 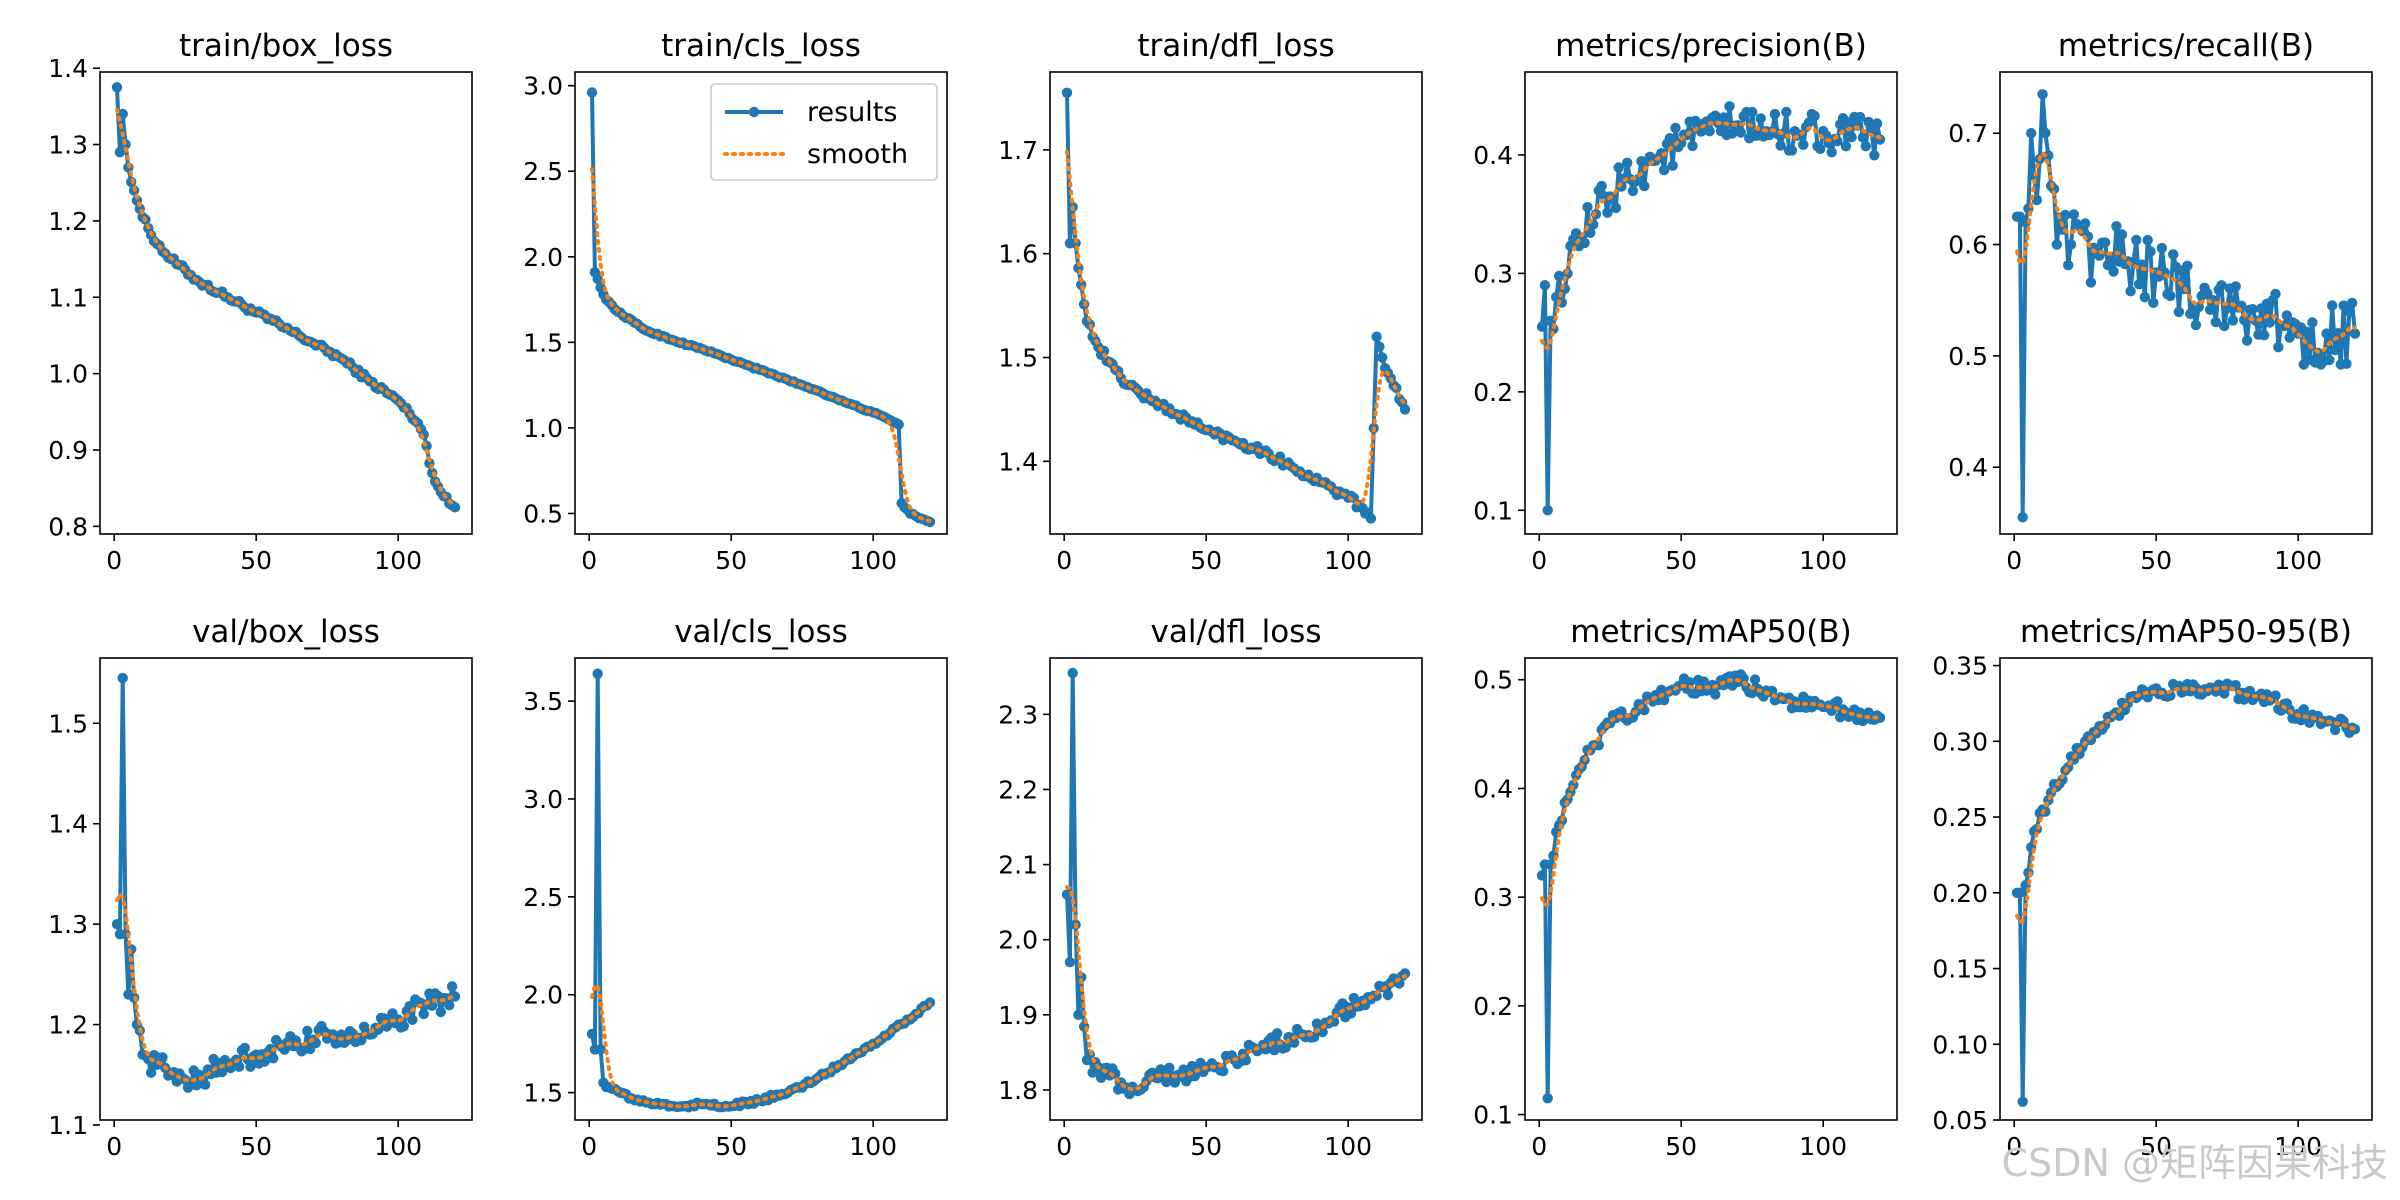 I want to click on chart-title: metrics/recall(B), so click(x=2186, y=46).